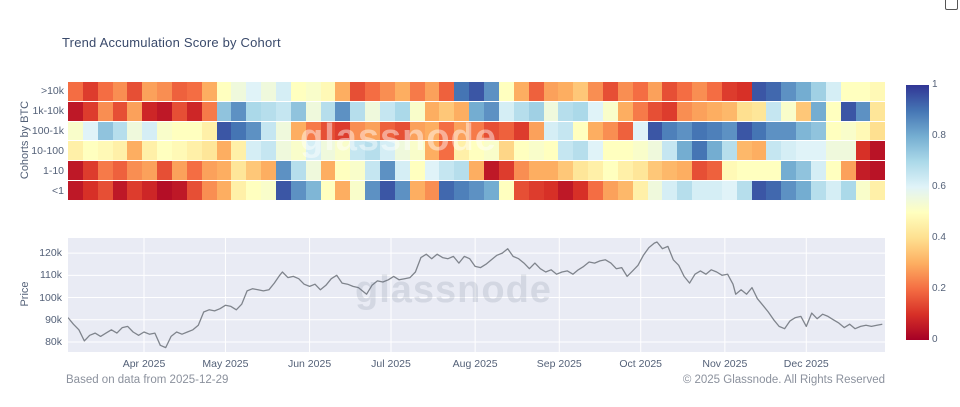  What do you see at coordinates (51, 275) in the screenshot?
I see `price-y-tick-label: 110k` at bounding box center [51, 275].